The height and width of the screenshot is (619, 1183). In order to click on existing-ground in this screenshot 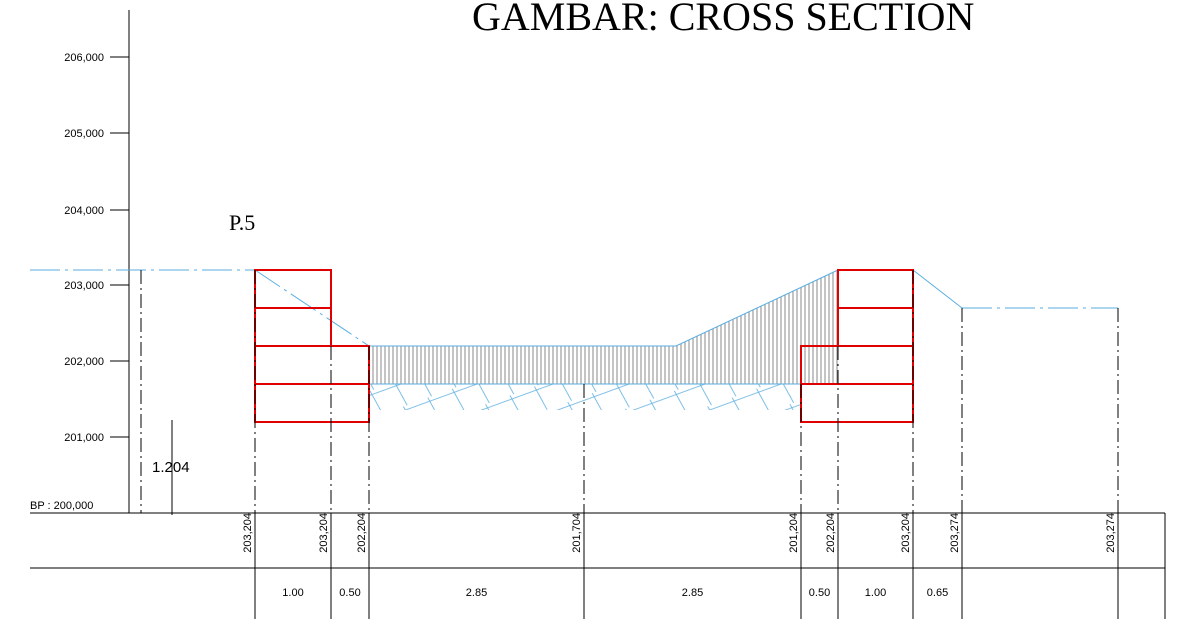, I will do `click(937, 289)`.